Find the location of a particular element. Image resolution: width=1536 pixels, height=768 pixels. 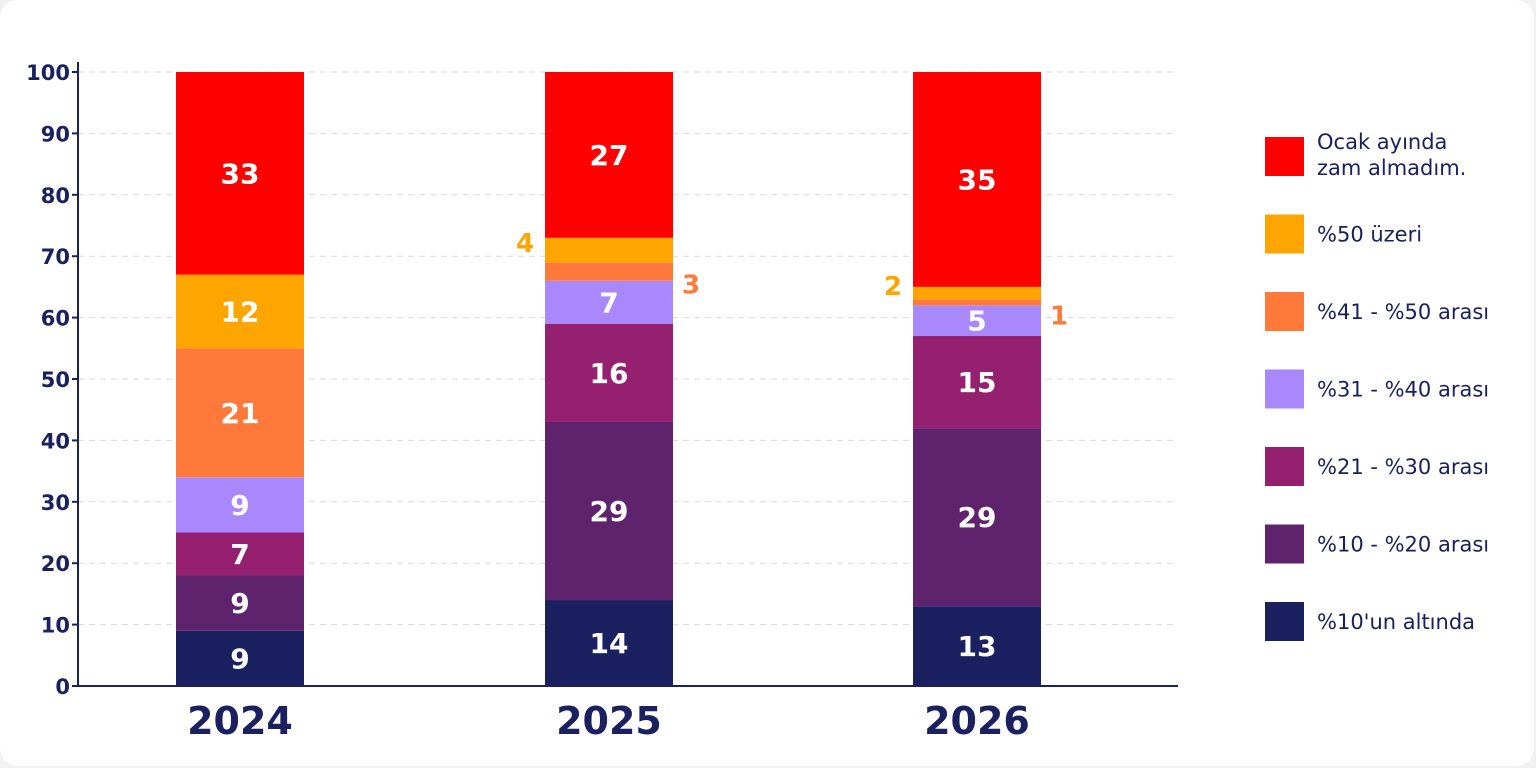

data-label-outside: 3 is located at coordinates (691, 286).